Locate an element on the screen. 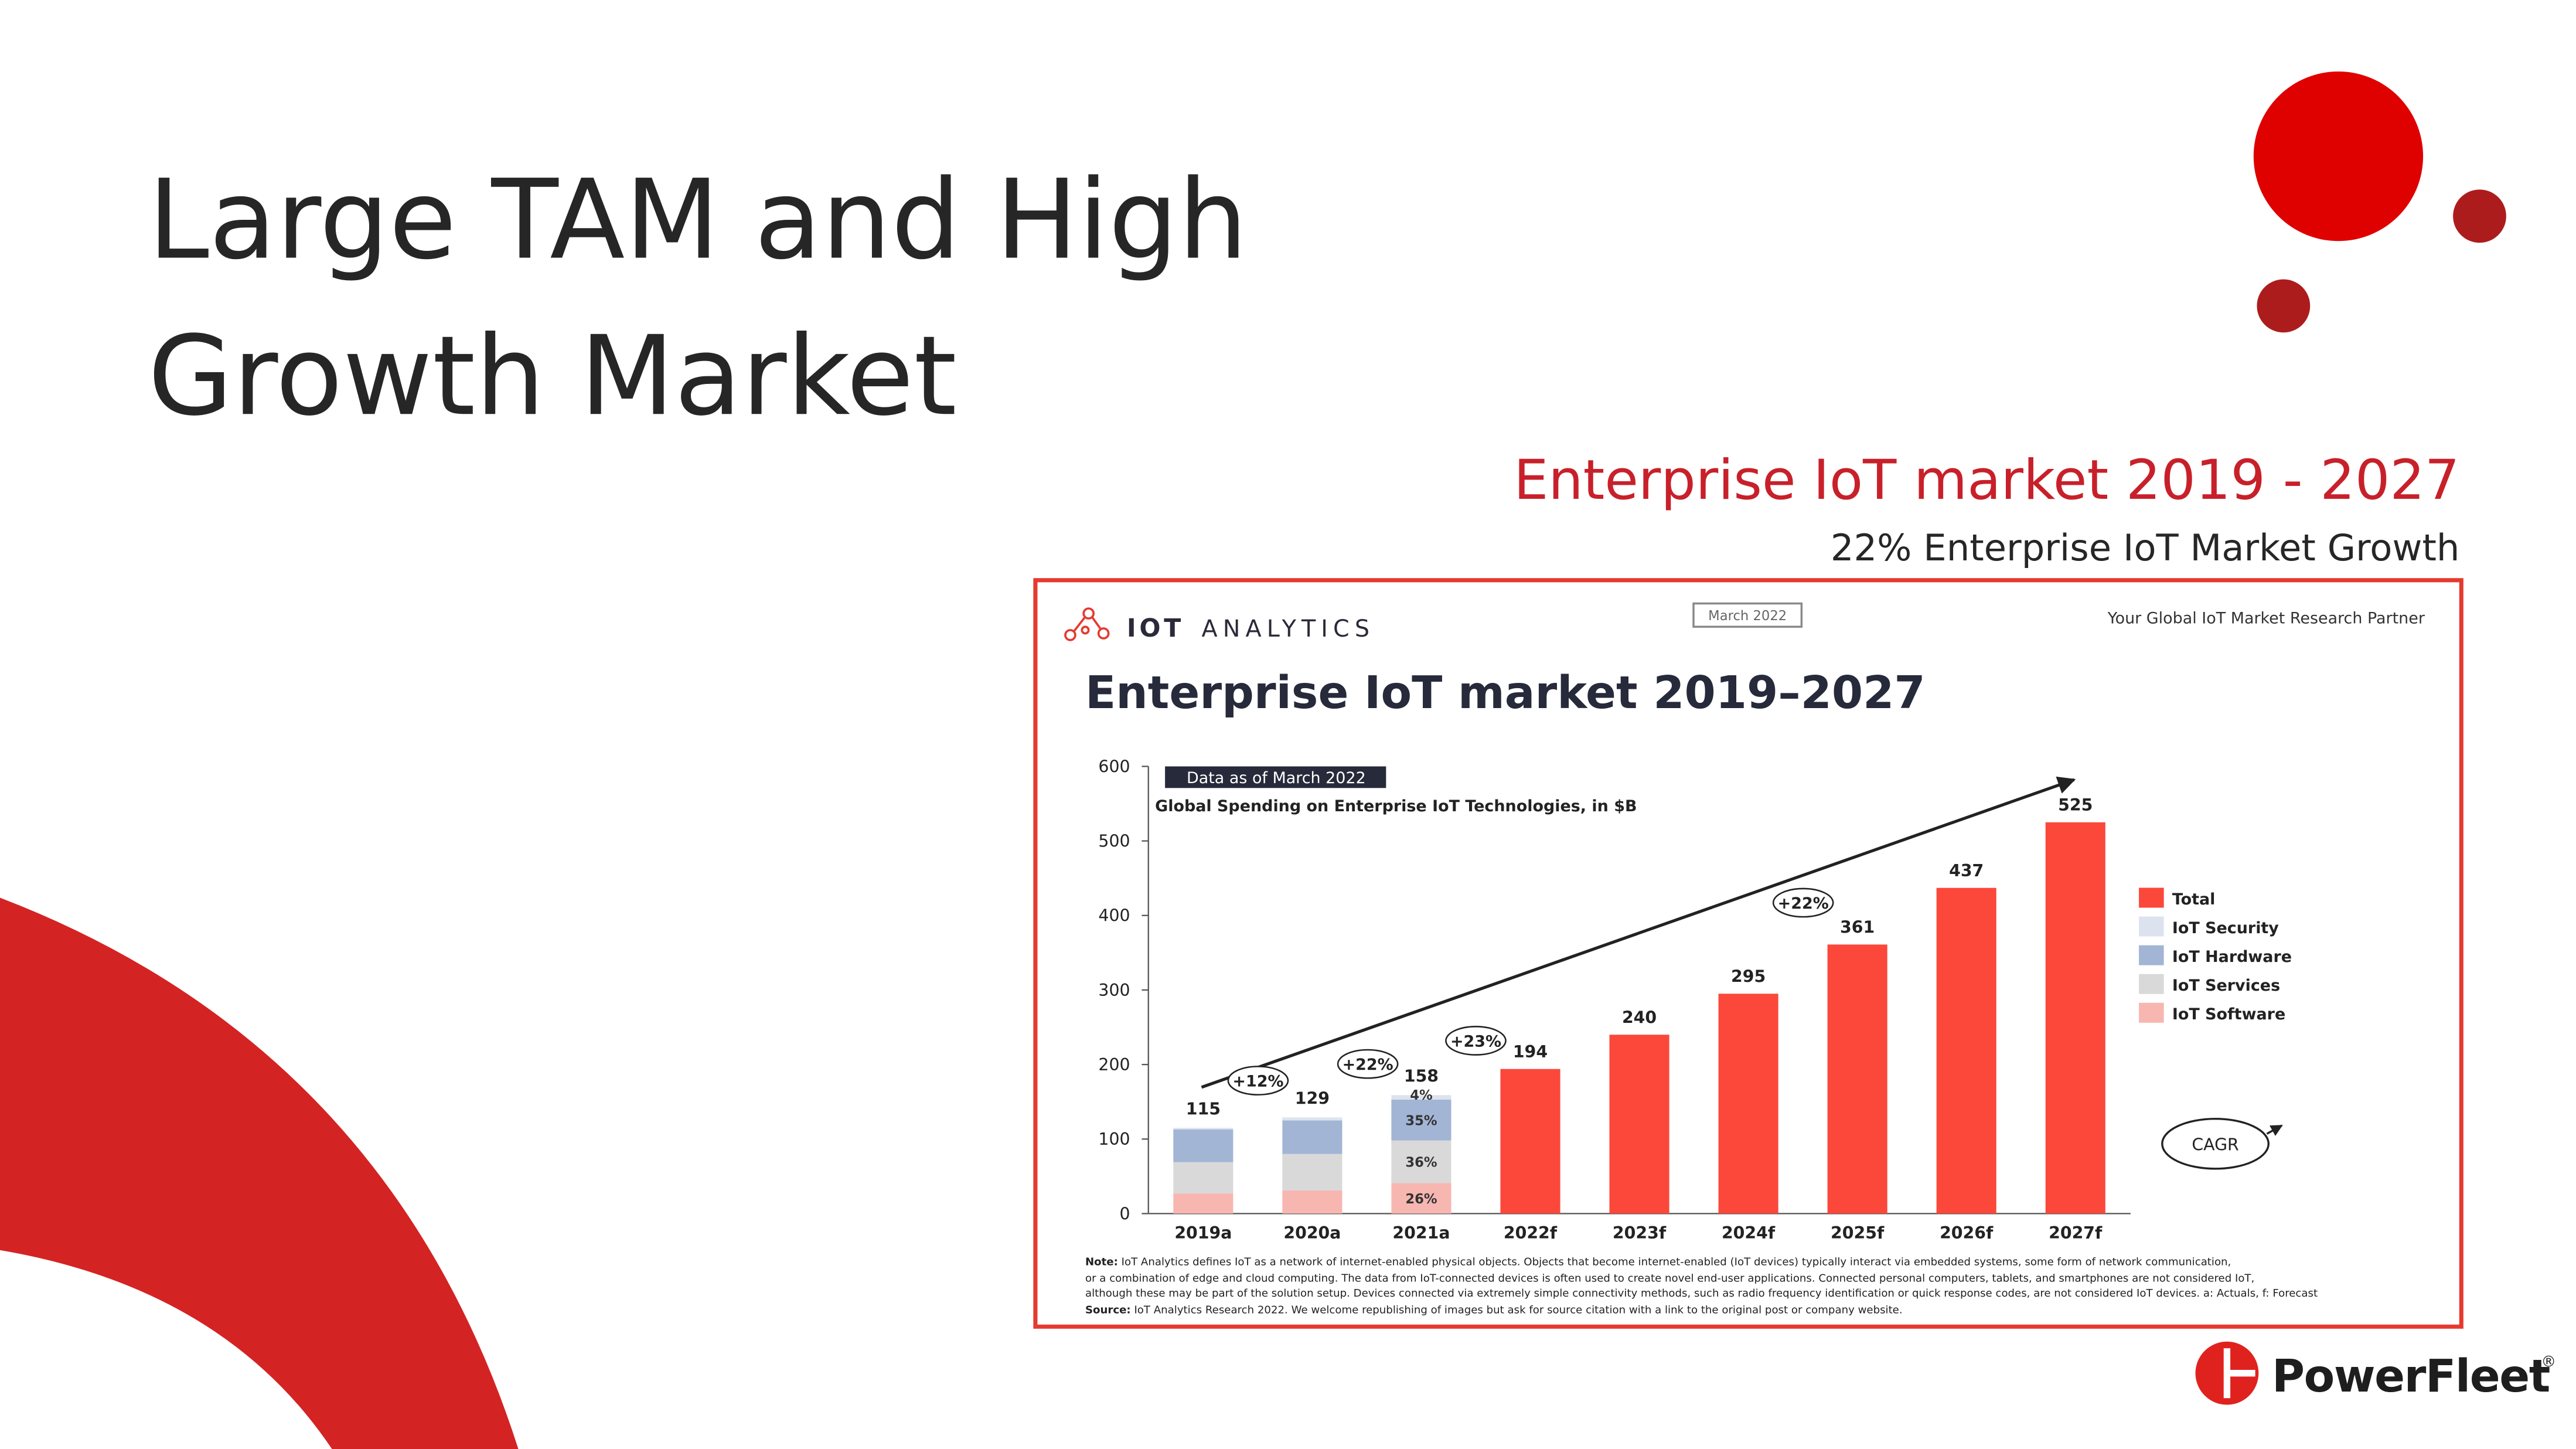  slide-tagline: 22% Enterprise IoT Market Growth is located at coordinates (2145, 547).